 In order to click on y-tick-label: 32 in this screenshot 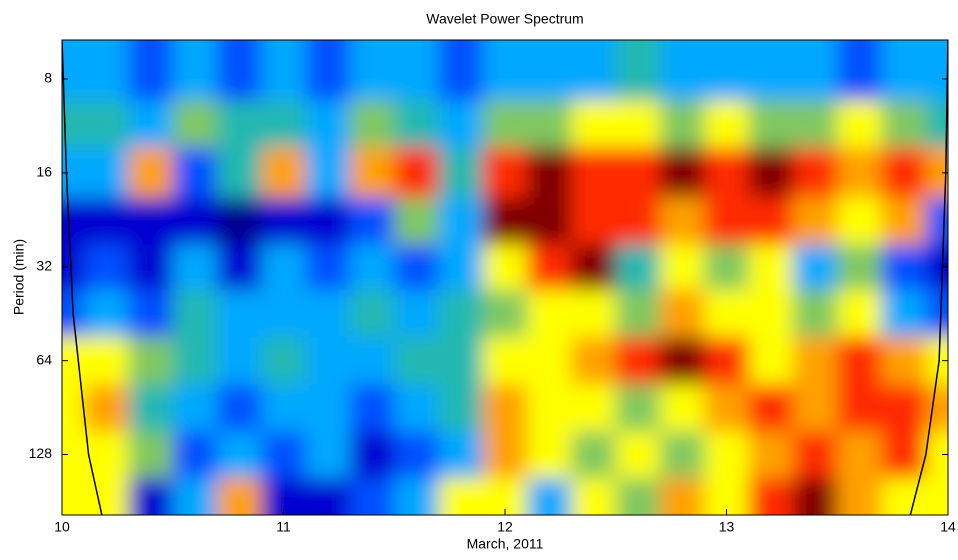, I will do `click(44, 265)`.